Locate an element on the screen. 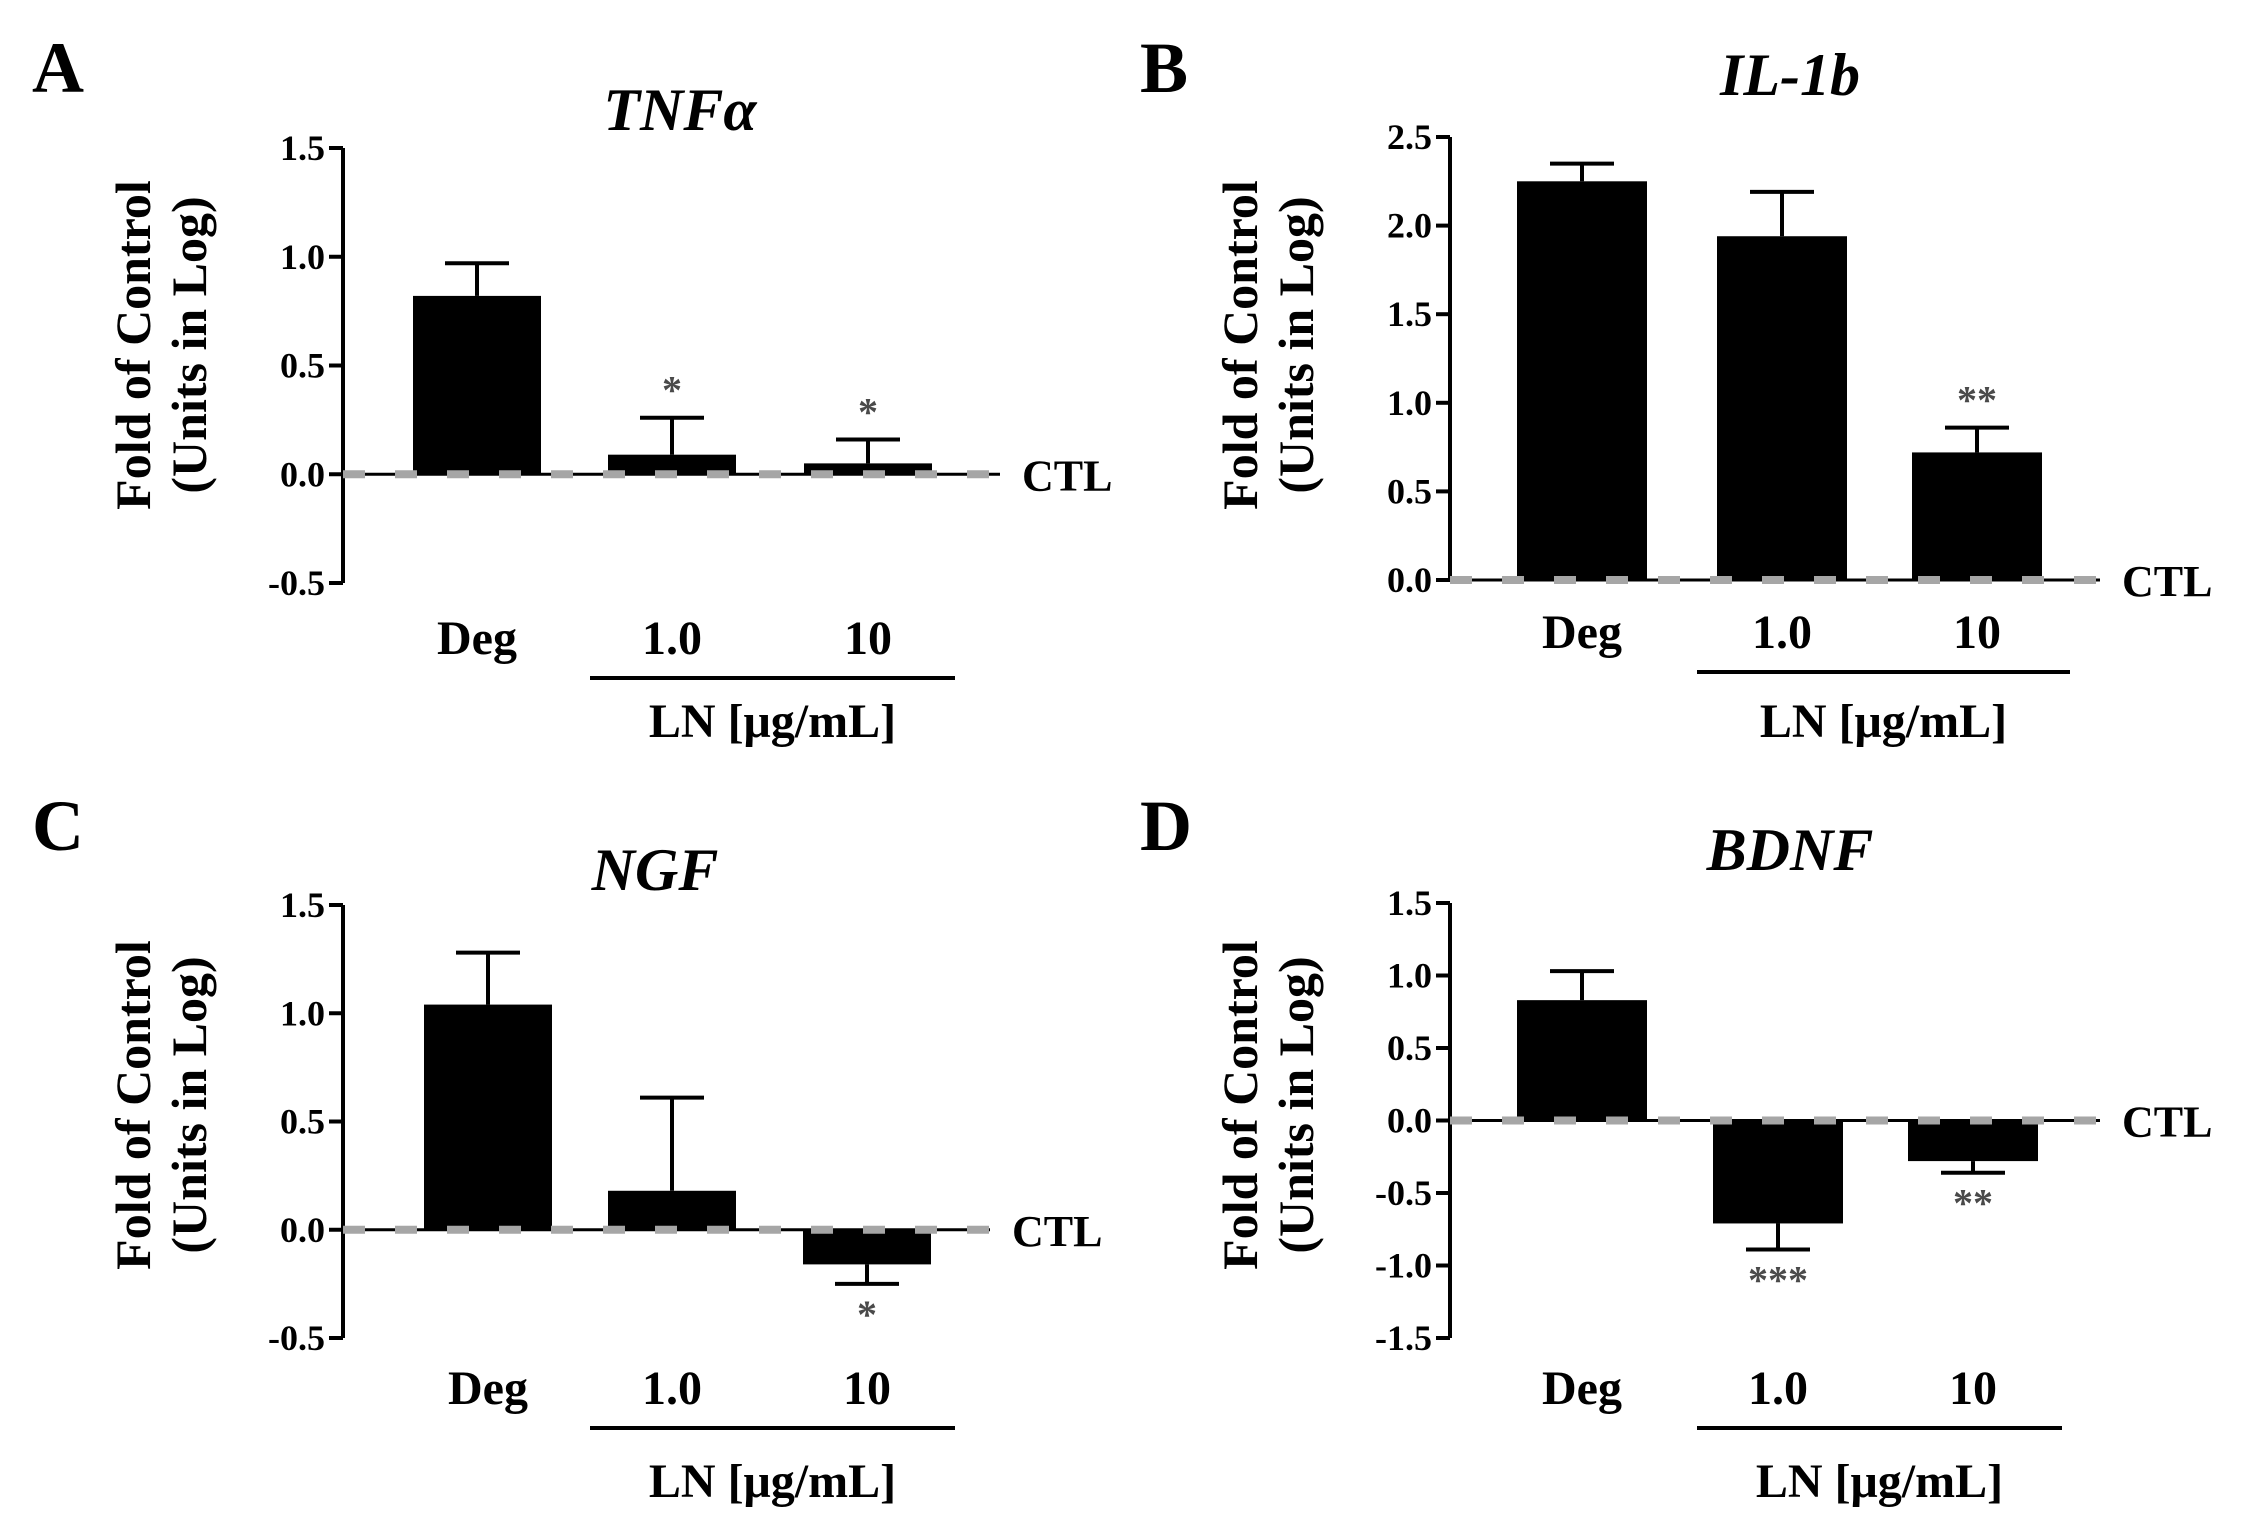 Image resolution: width=2254 pixels, height=1522 pixels. panel-letter: C is located at coordinates (58, 826).